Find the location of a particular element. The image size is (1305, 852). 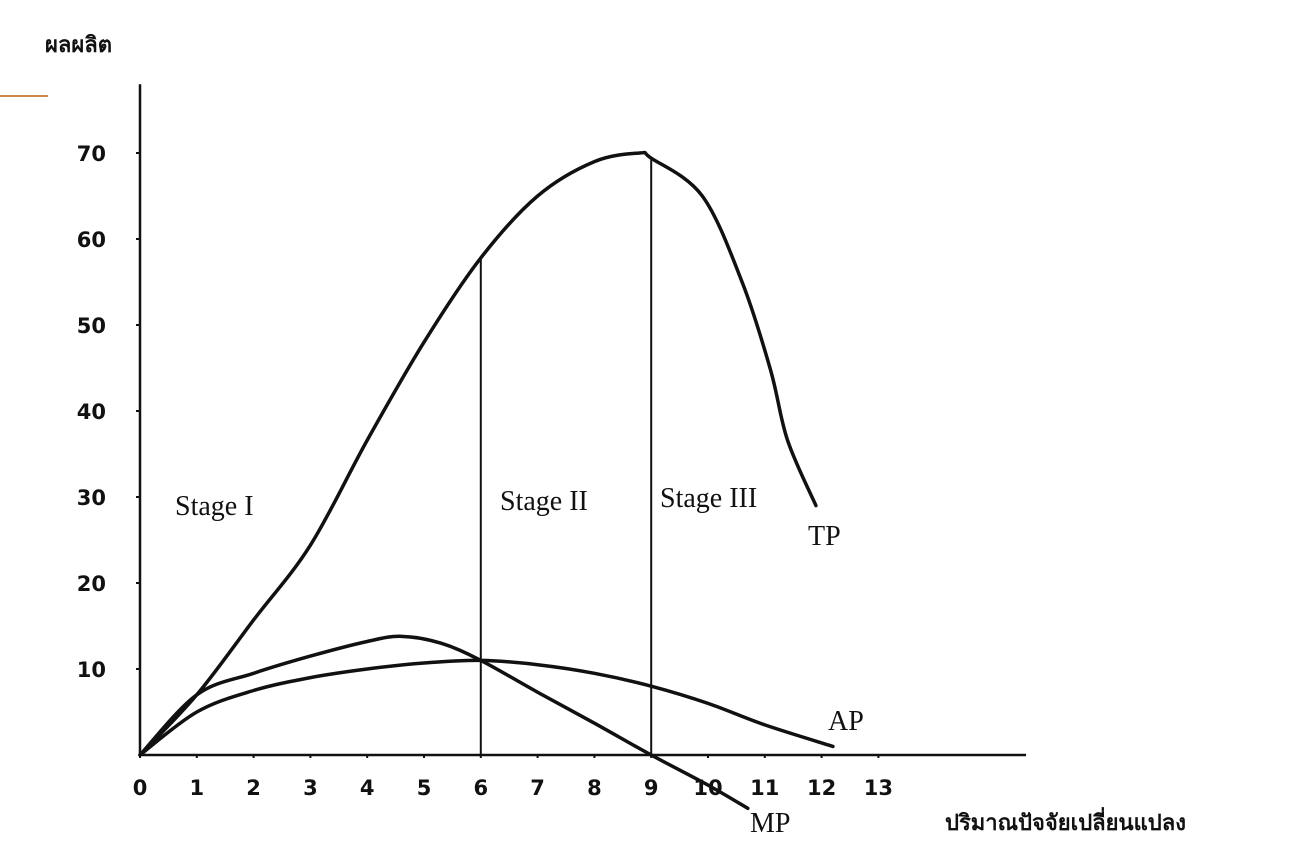

series-label: AP is located at coordinates (846, 721).